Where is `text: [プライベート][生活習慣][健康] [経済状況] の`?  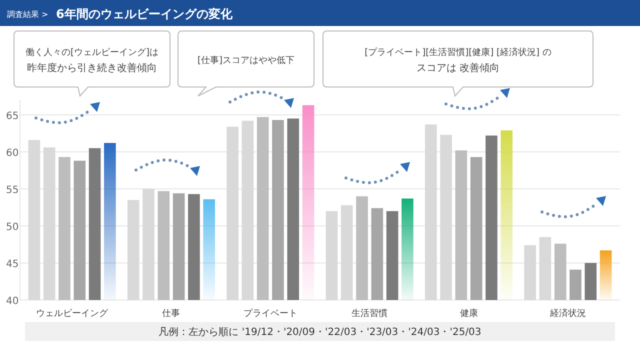
text: [プライベート][生活習慣][健康] [経済状況] の is located at coordinates (458, 52).